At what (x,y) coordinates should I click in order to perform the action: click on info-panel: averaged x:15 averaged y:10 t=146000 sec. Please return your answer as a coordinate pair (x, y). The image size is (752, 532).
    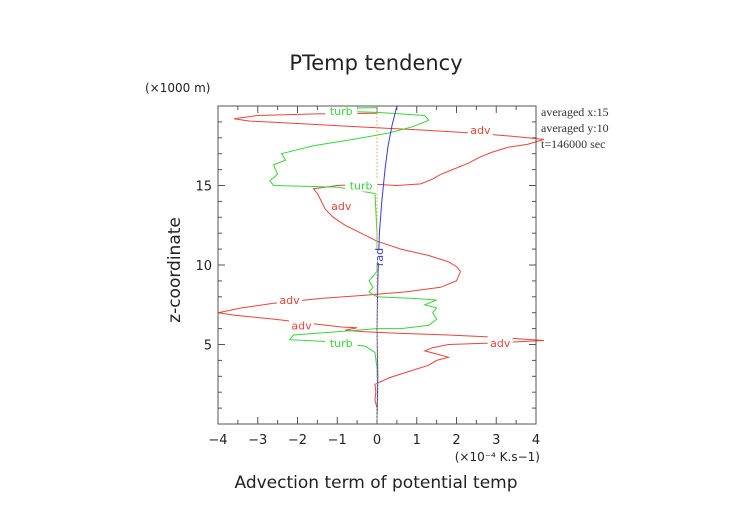
    Looking at the image, I should click on (575, 128).